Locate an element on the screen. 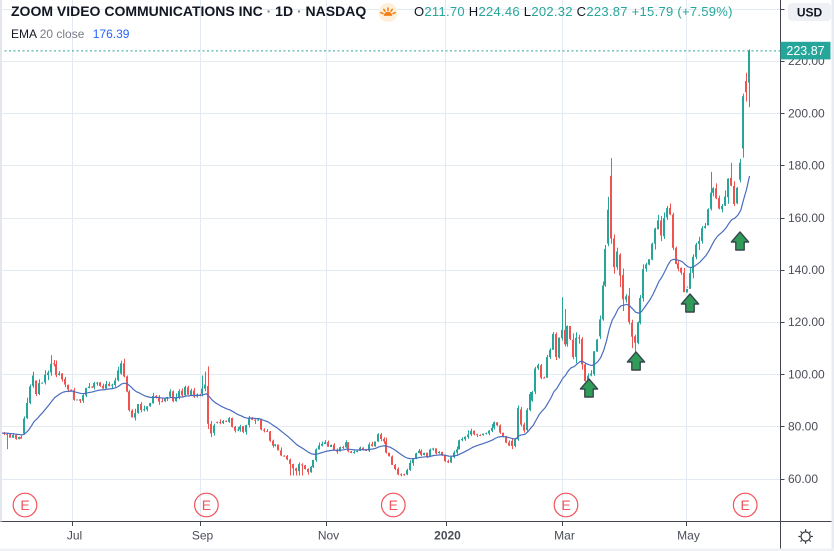 This screenshot has height=551, width=834. svg-text: 223.87 is located at coordinates (805, 51).